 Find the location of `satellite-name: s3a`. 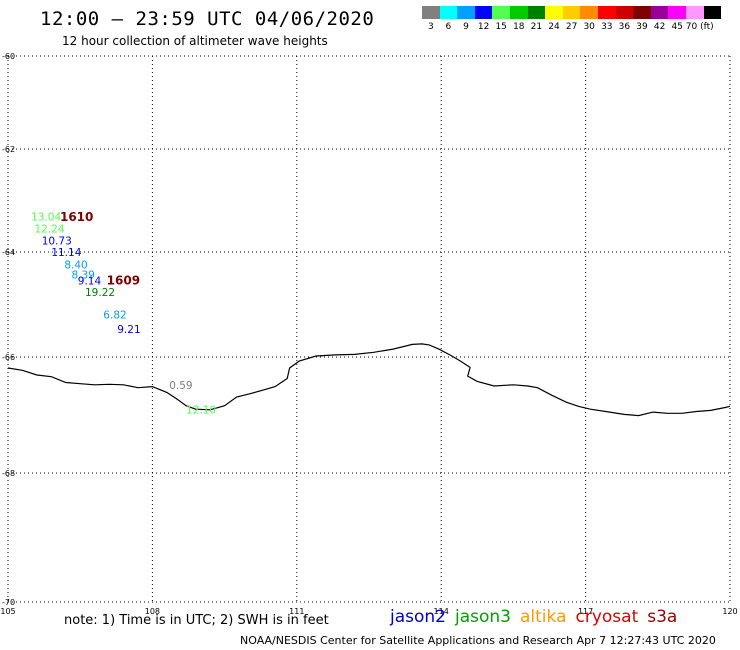

satellite-name: s3a is located at coordinates (662, 617).